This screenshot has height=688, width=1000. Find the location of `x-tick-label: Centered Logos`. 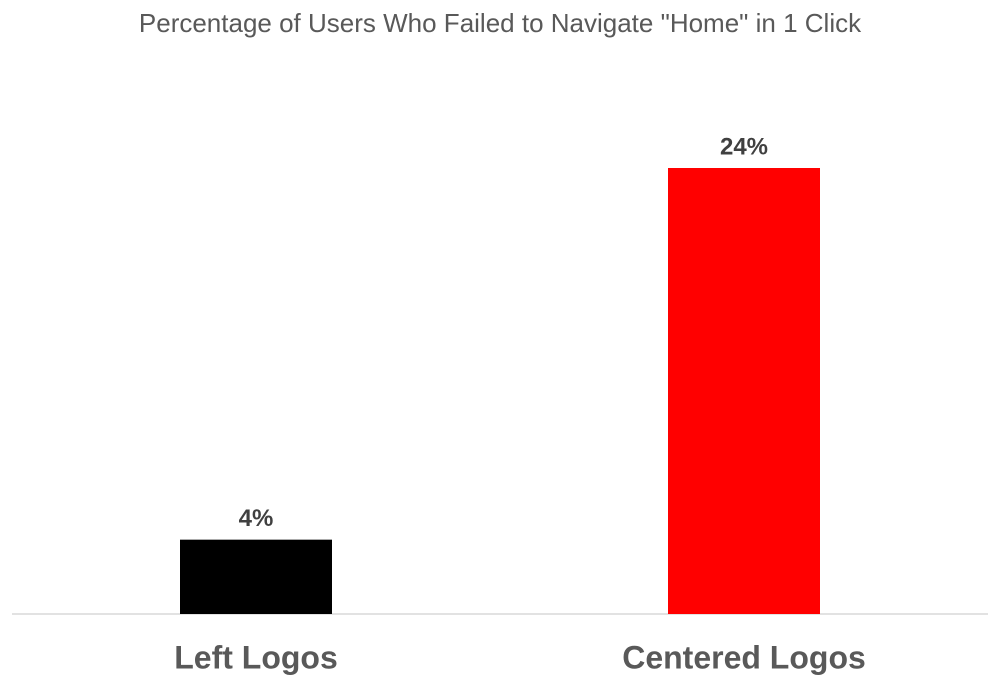

x-tick-label: Centered Logos is located at coordinates (744, 657).